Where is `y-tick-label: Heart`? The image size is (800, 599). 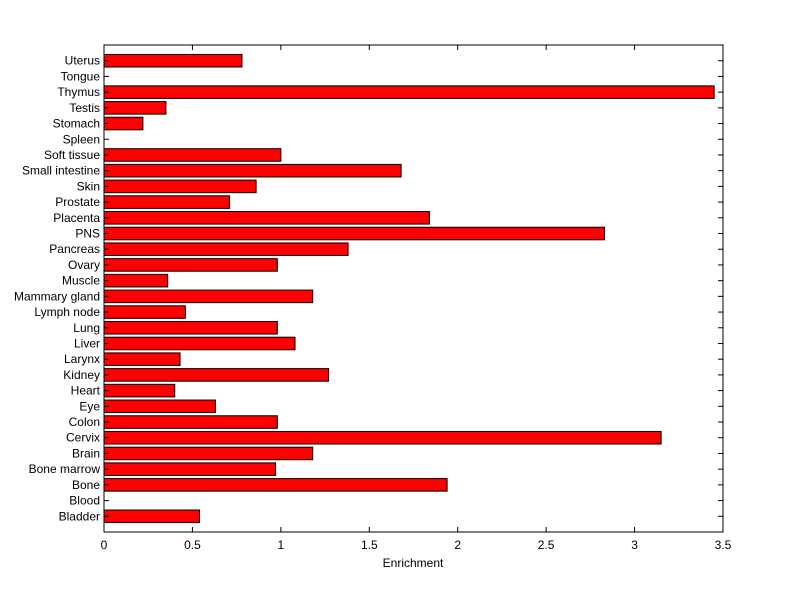 y-tick-label: Heart is located at coordinates (86, 391).